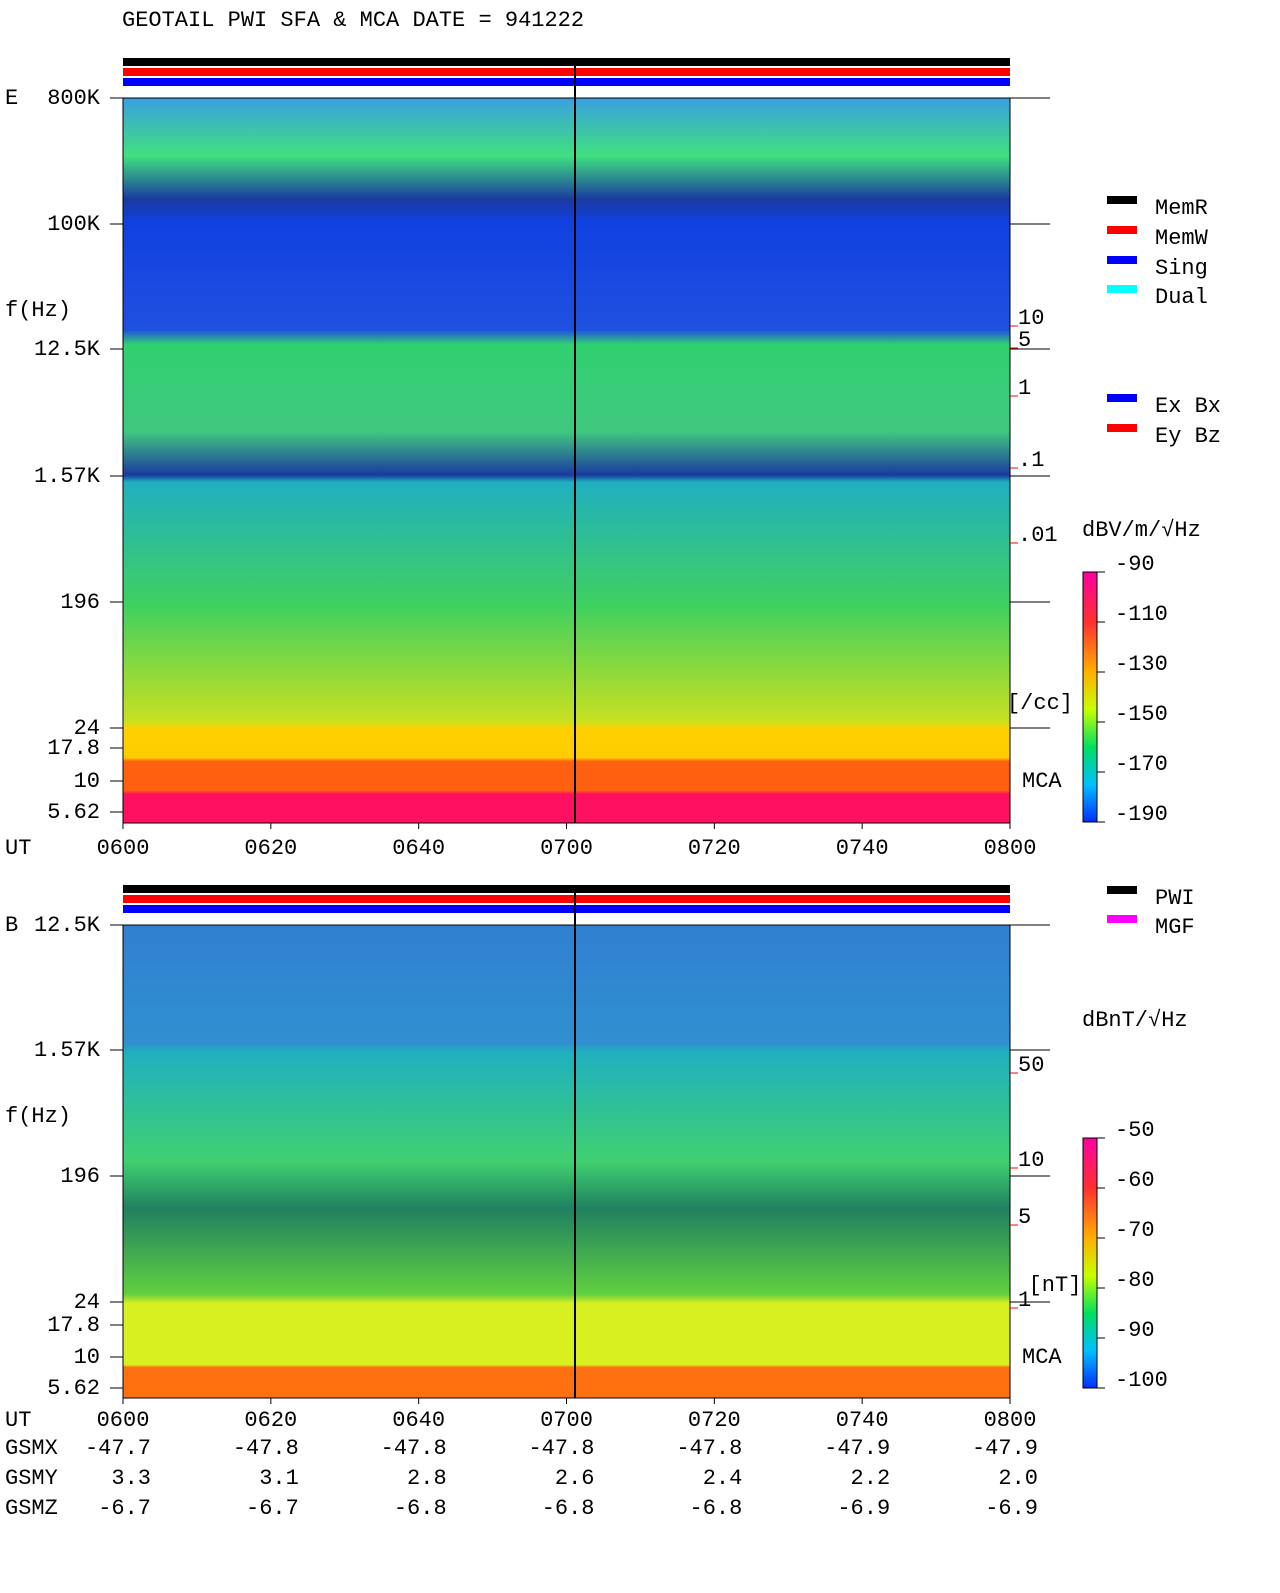 Image resolution: width=1280 pixels, height=1593 pixels. I want to click on legend-label: Dual, so click(1181, 297).